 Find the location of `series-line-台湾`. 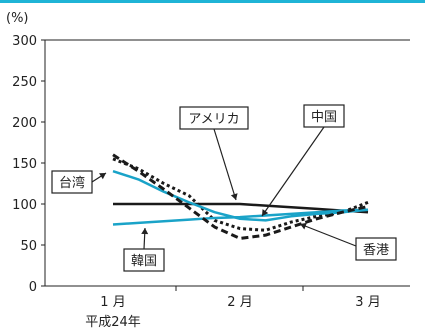

series-line-台湾 is located at coordinates (240, 196).